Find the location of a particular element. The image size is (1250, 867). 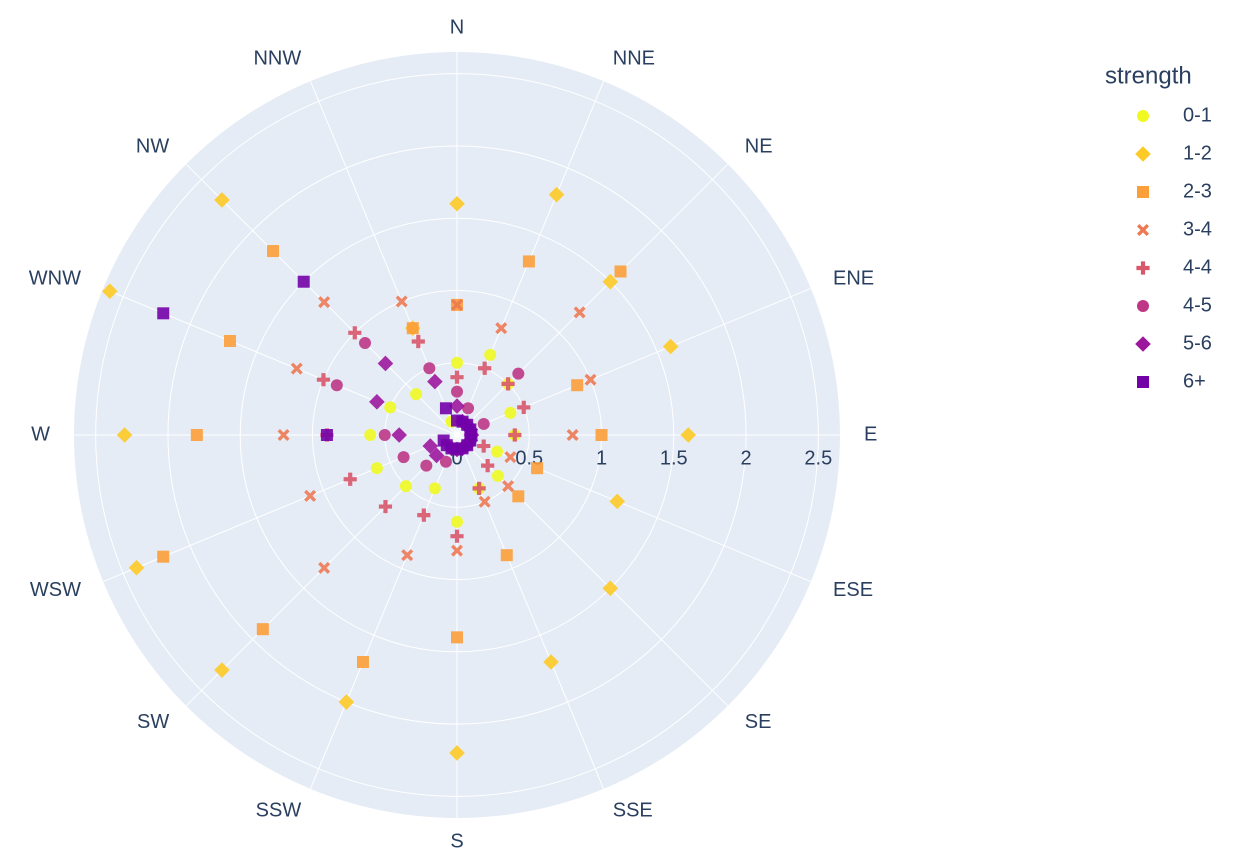

legend-label: 3-4 is located at coordinates (1197, 229).